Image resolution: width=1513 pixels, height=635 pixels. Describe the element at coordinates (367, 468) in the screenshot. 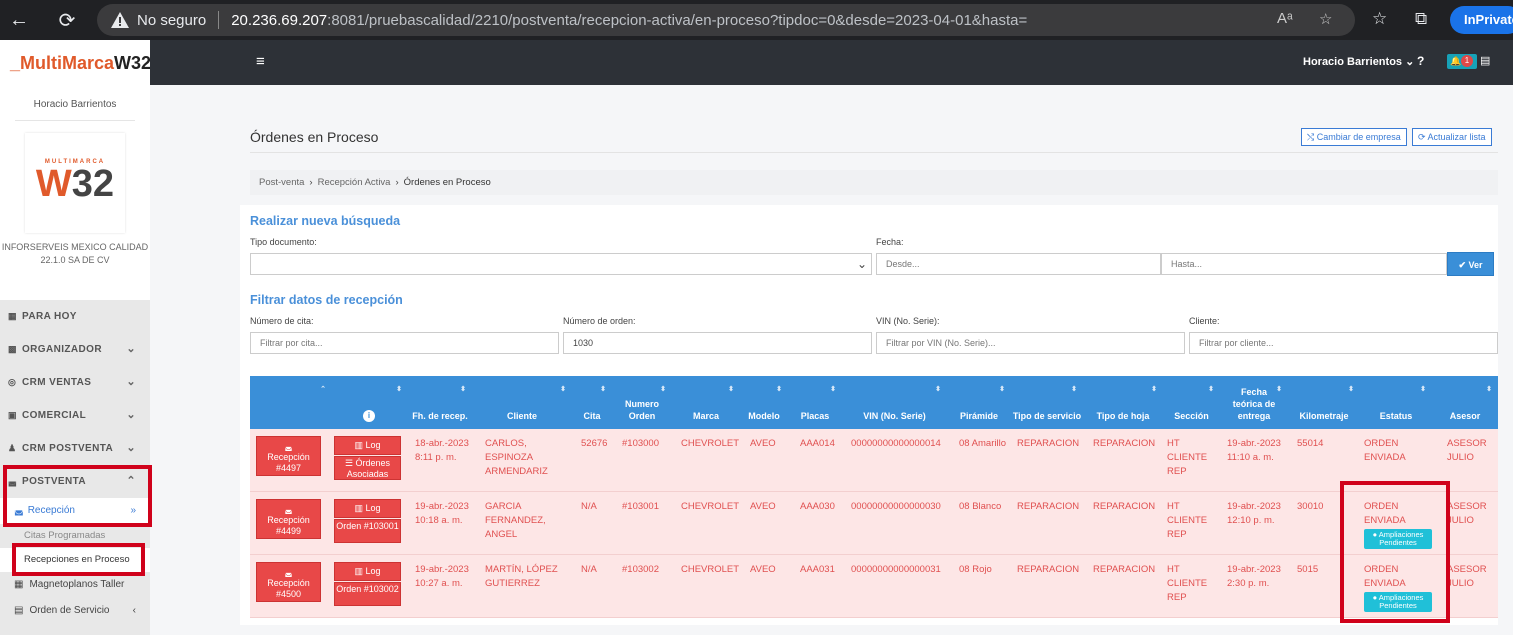

I see `ordenes-asociadas-button: ☰ Órdenes Asociadas` at that location.